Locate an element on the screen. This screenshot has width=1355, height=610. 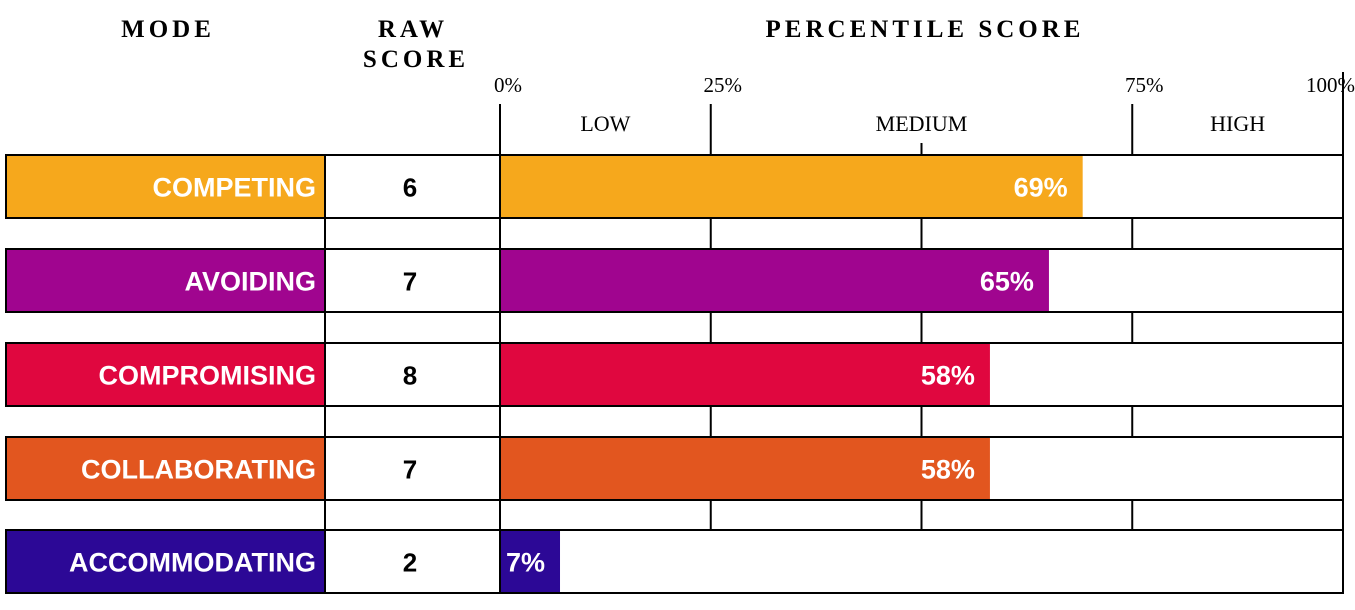
tick-label-1: 25% is located at coordinates (723, 85).